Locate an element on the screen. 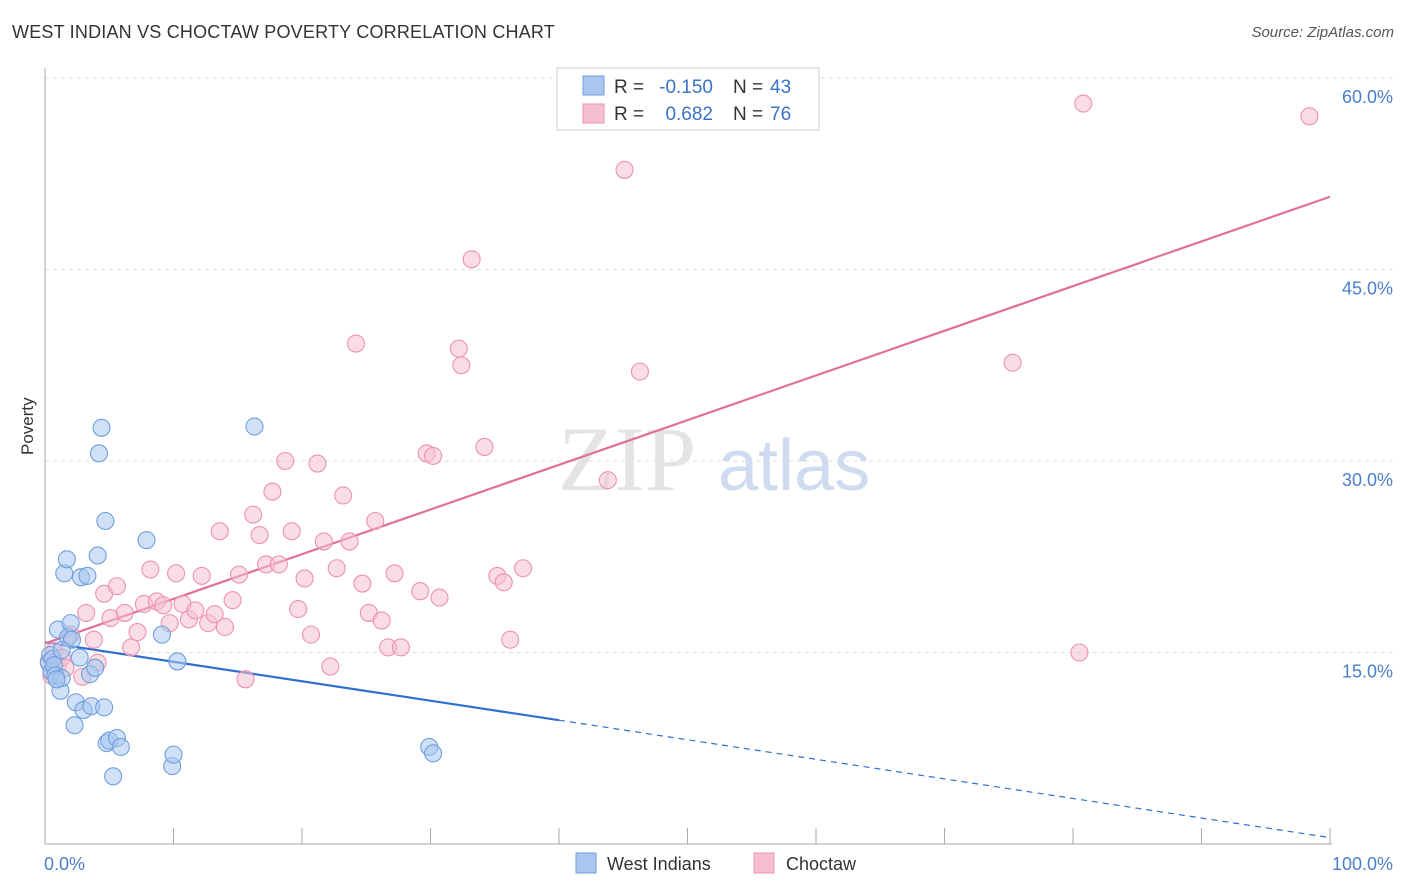 The height and width of the screenshot is (892, 1406). y-tick-label: 60.0% is located at coordinates (1367, 97).